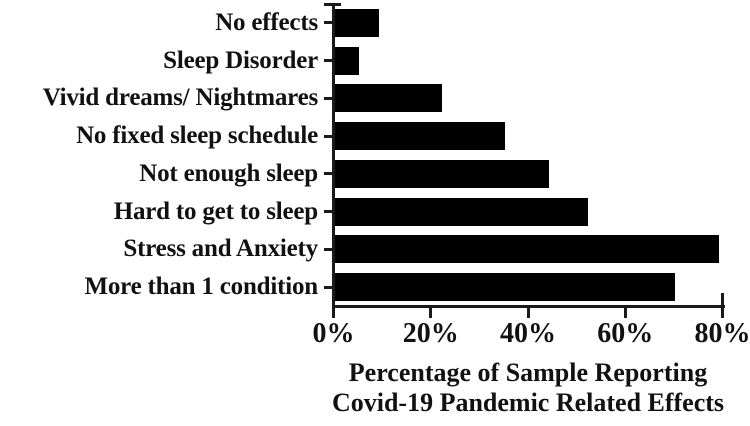  I want to click on bar-more-than-1-condition, so click(505, 287).